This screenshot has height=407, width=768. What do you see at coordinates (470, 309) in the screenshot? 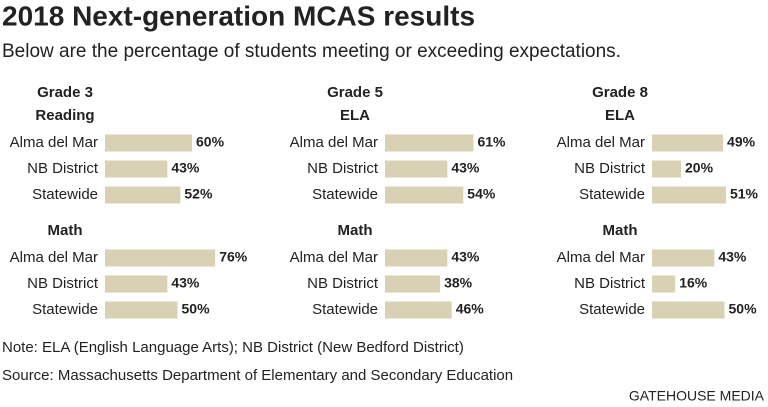
I see `value-label: 46%` at bounding box center [470, 309].